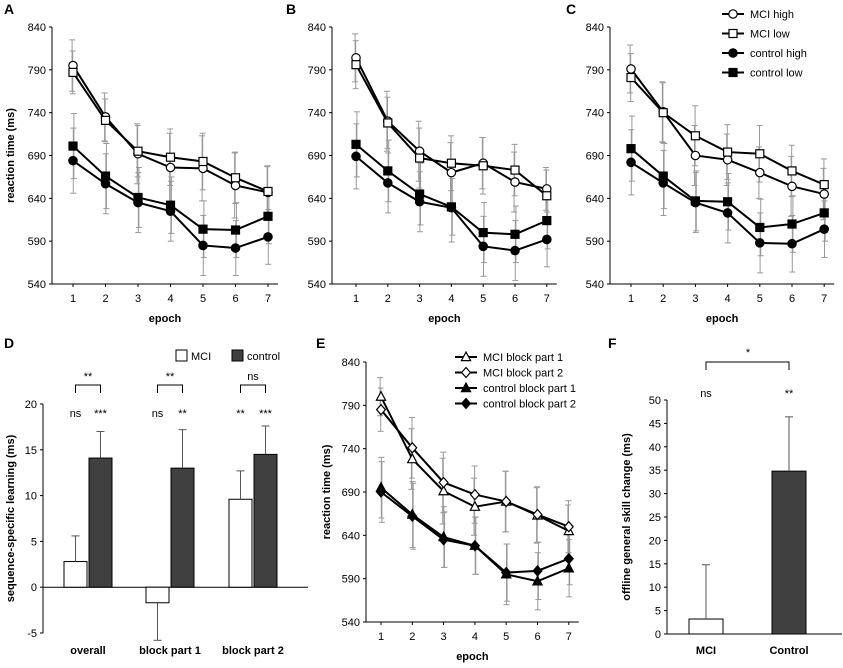  What do you see at coordinates (595, 114) in the screenshot?
I see `pc-y-tick-label: 740` at bounding box center [595, 114].